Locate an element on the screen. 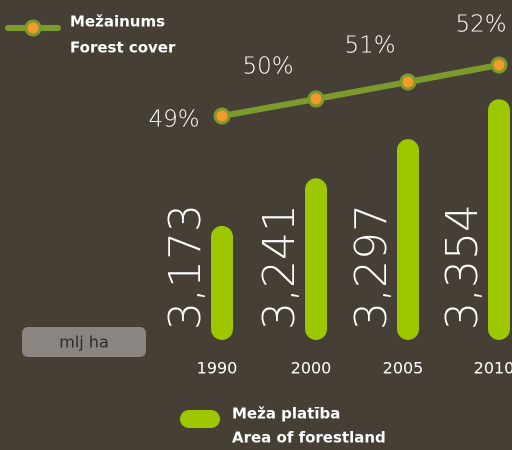 The width and height of the screenshot is (512, 450). x-tick-label: 1990 is located at coordinates (217, 368).